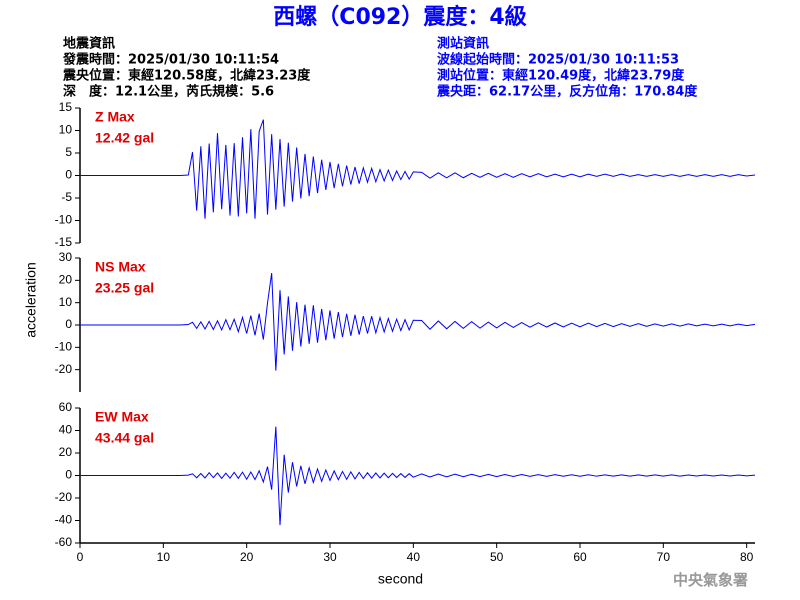  Describe the element at coordinates (186, 76) in the screenshot. I see `info-line: 震央位置：東經120.58度，北緯23.23度` at that location.